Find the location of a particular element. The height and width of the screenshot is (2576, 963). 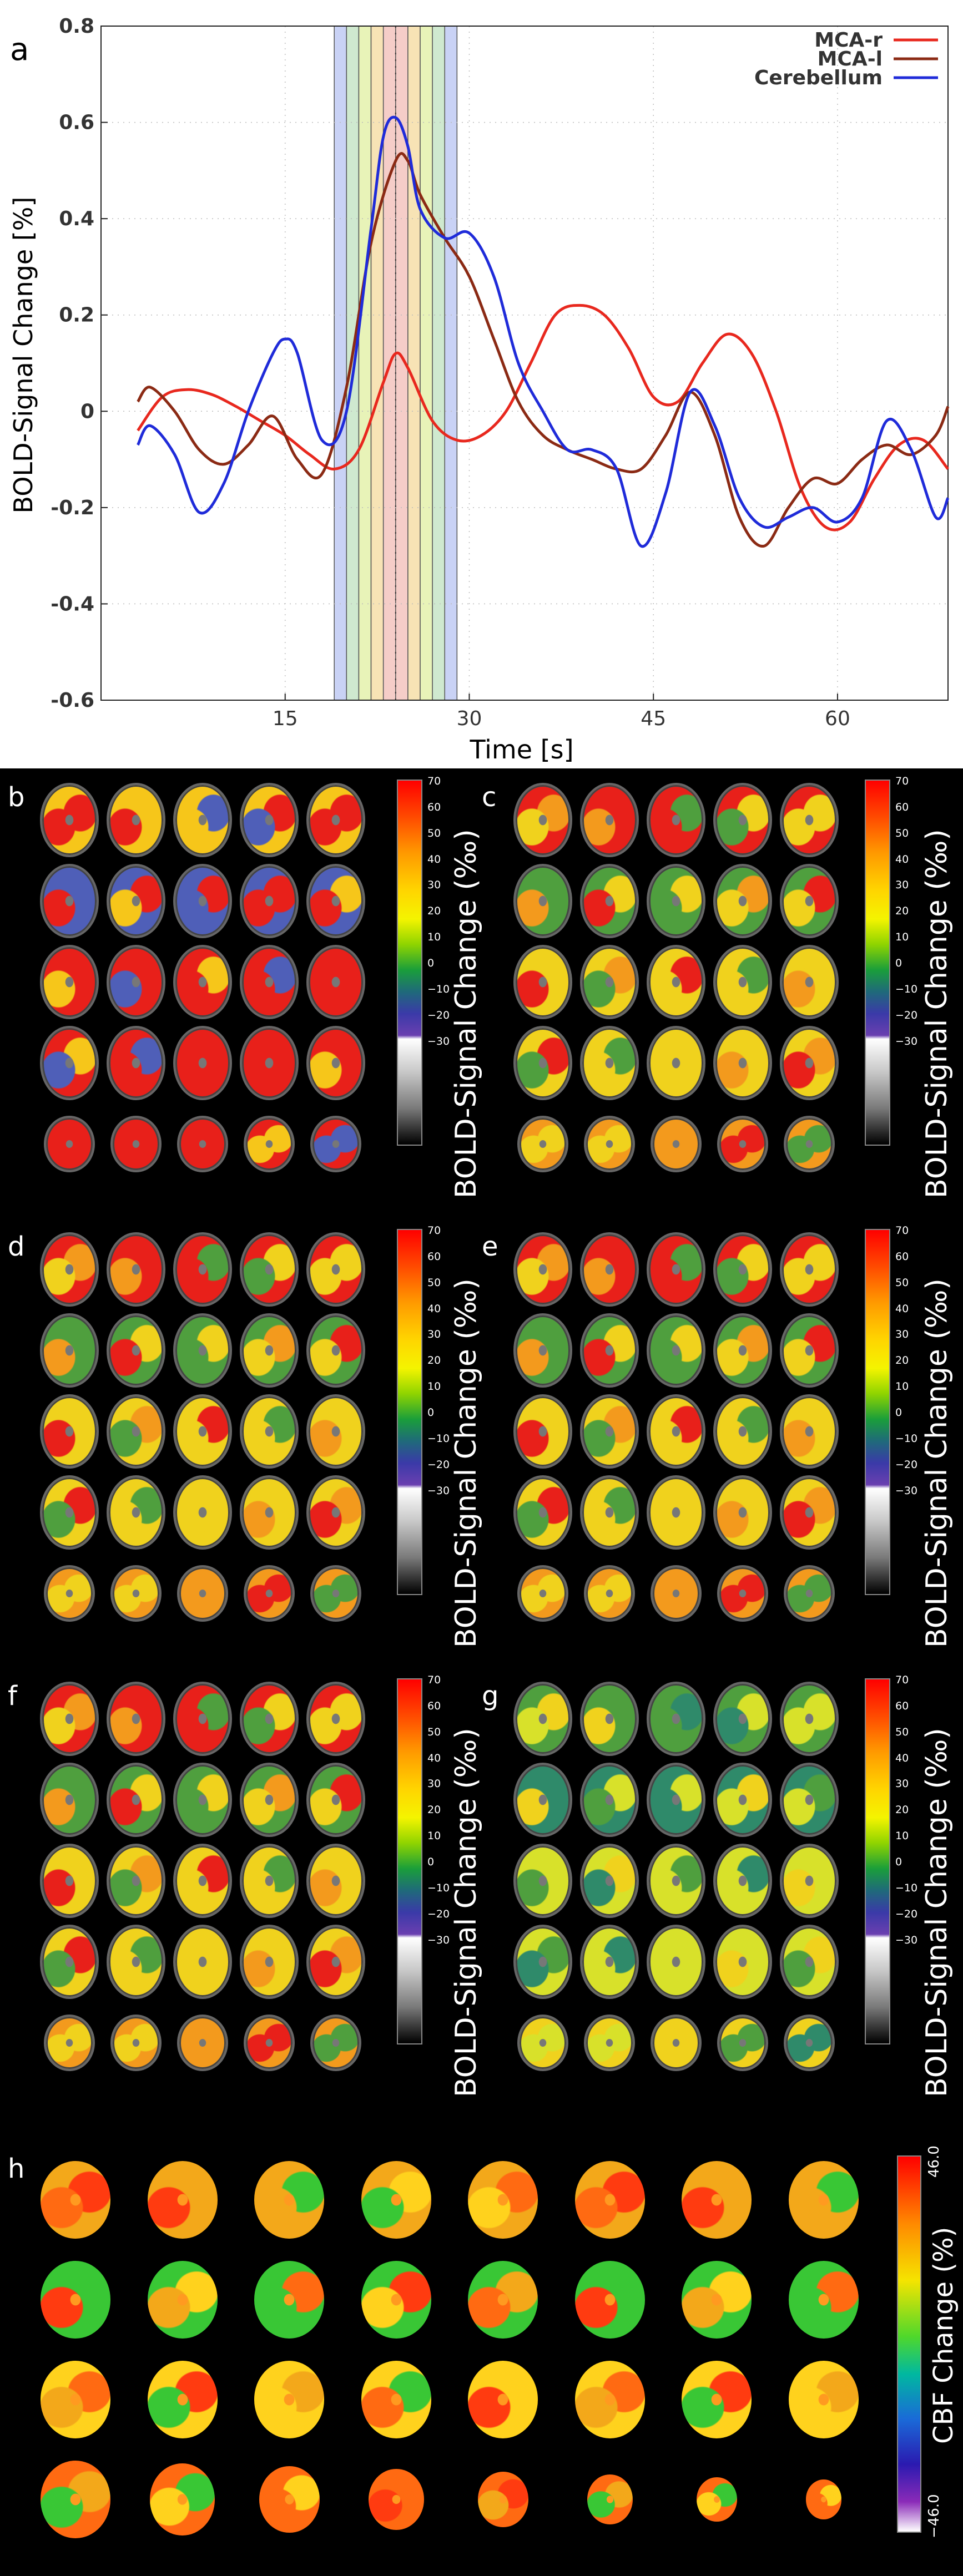

colorbar-tick-label: −30 is located at coordinates (438, 1940).